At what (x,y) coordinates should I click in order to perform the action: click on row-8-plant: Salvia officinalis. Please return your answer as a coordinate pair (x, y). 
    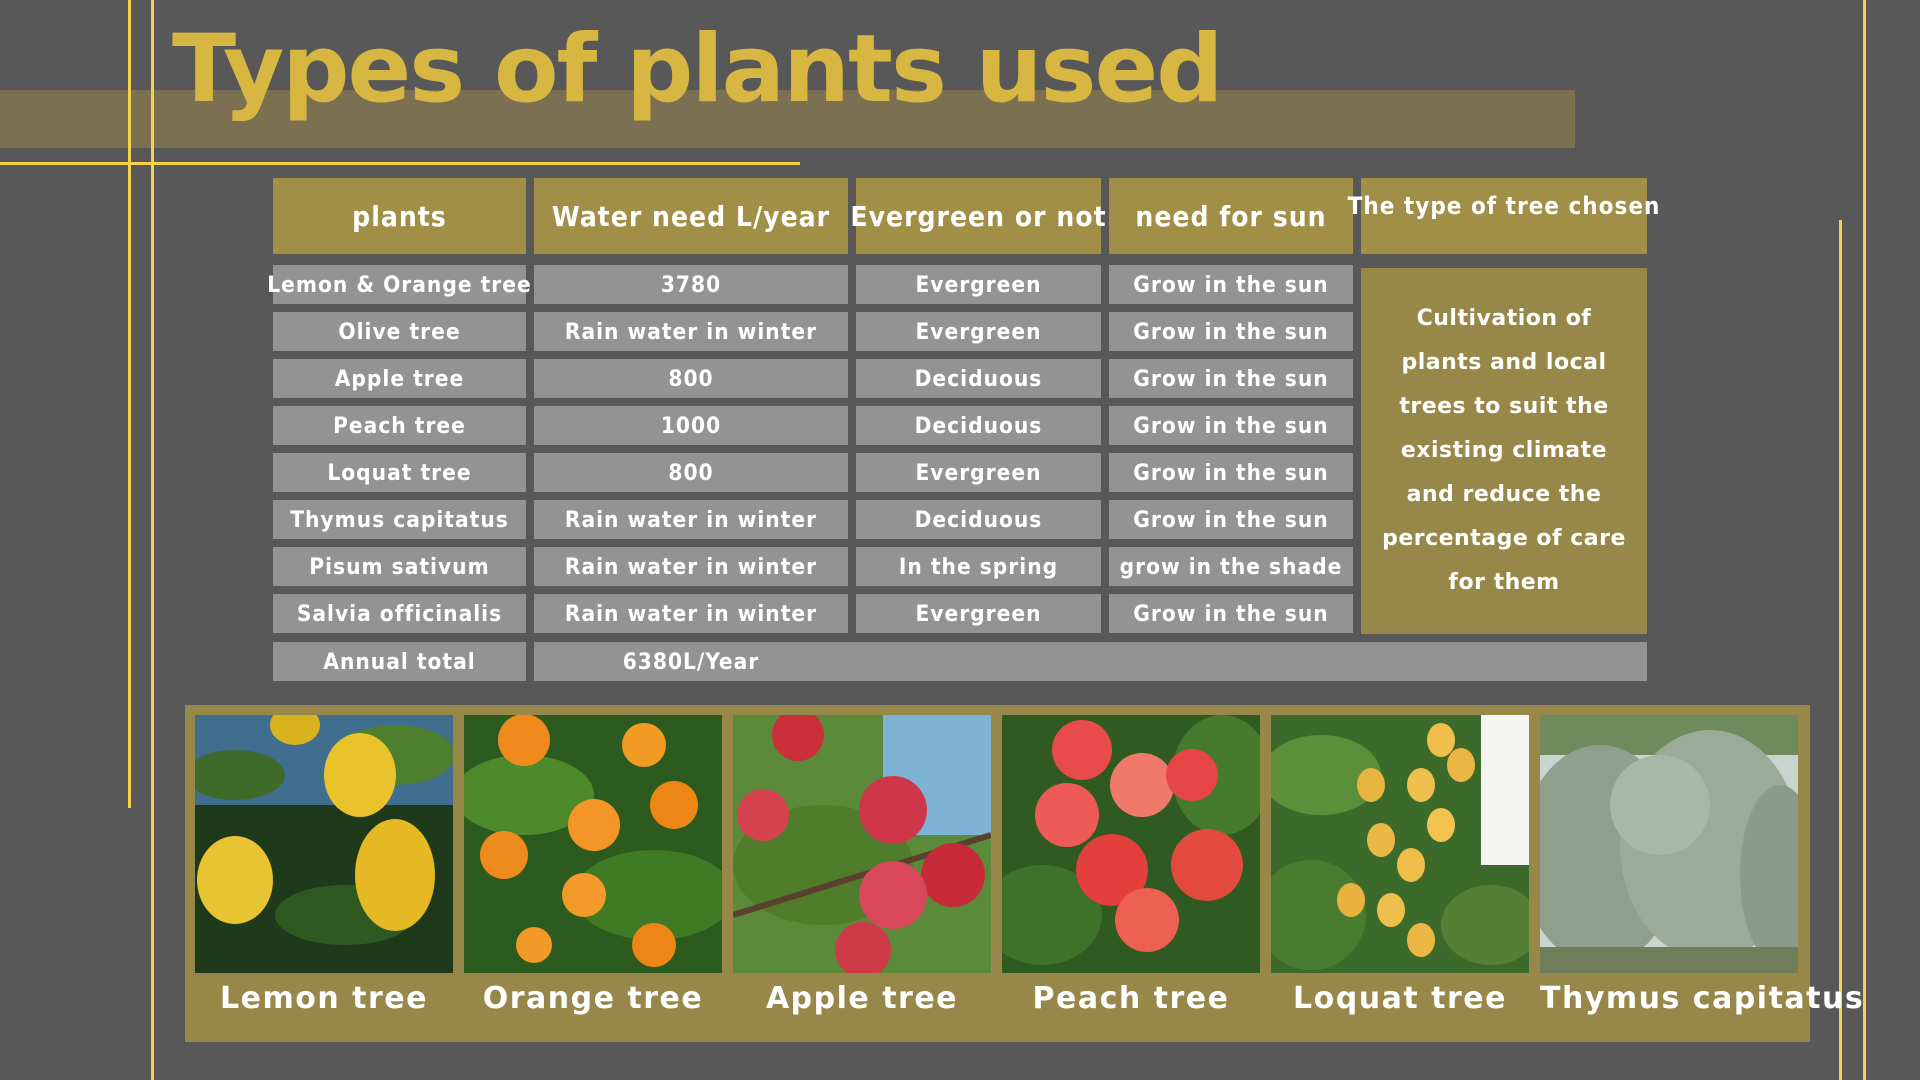
    Looking at the image, I should click on (399, 613).